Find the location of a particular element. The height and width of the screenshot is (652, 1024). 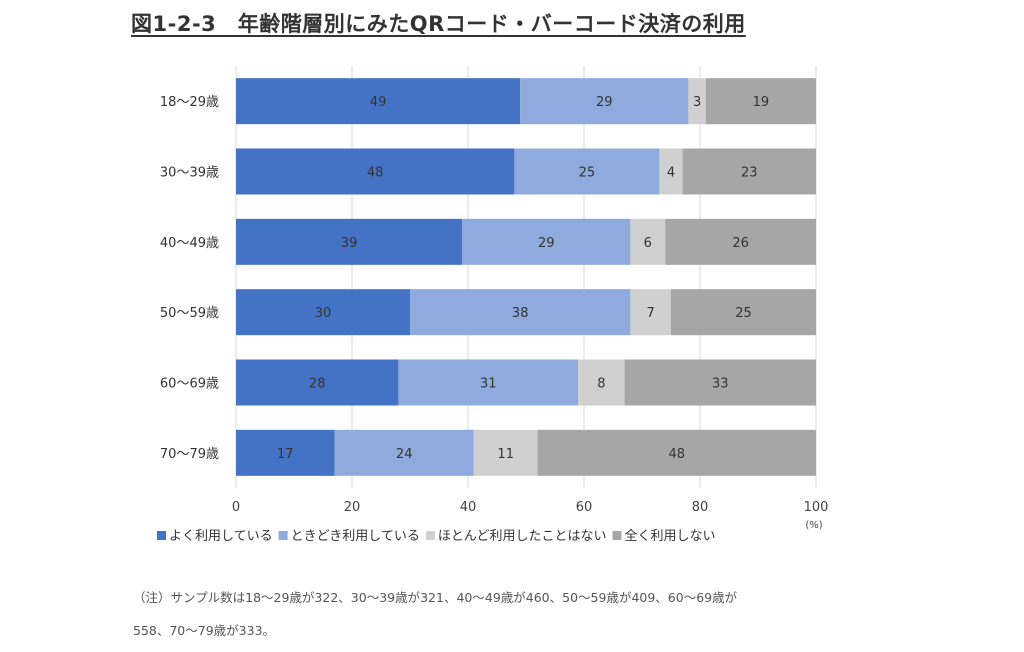

y-category-label: 18〜29歳 is located at coordinates (189, 102).